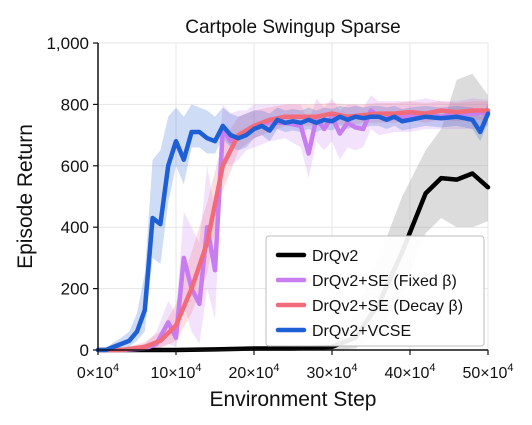  I want to click on x-tick-label-5: 50×104, so click(487, 372).